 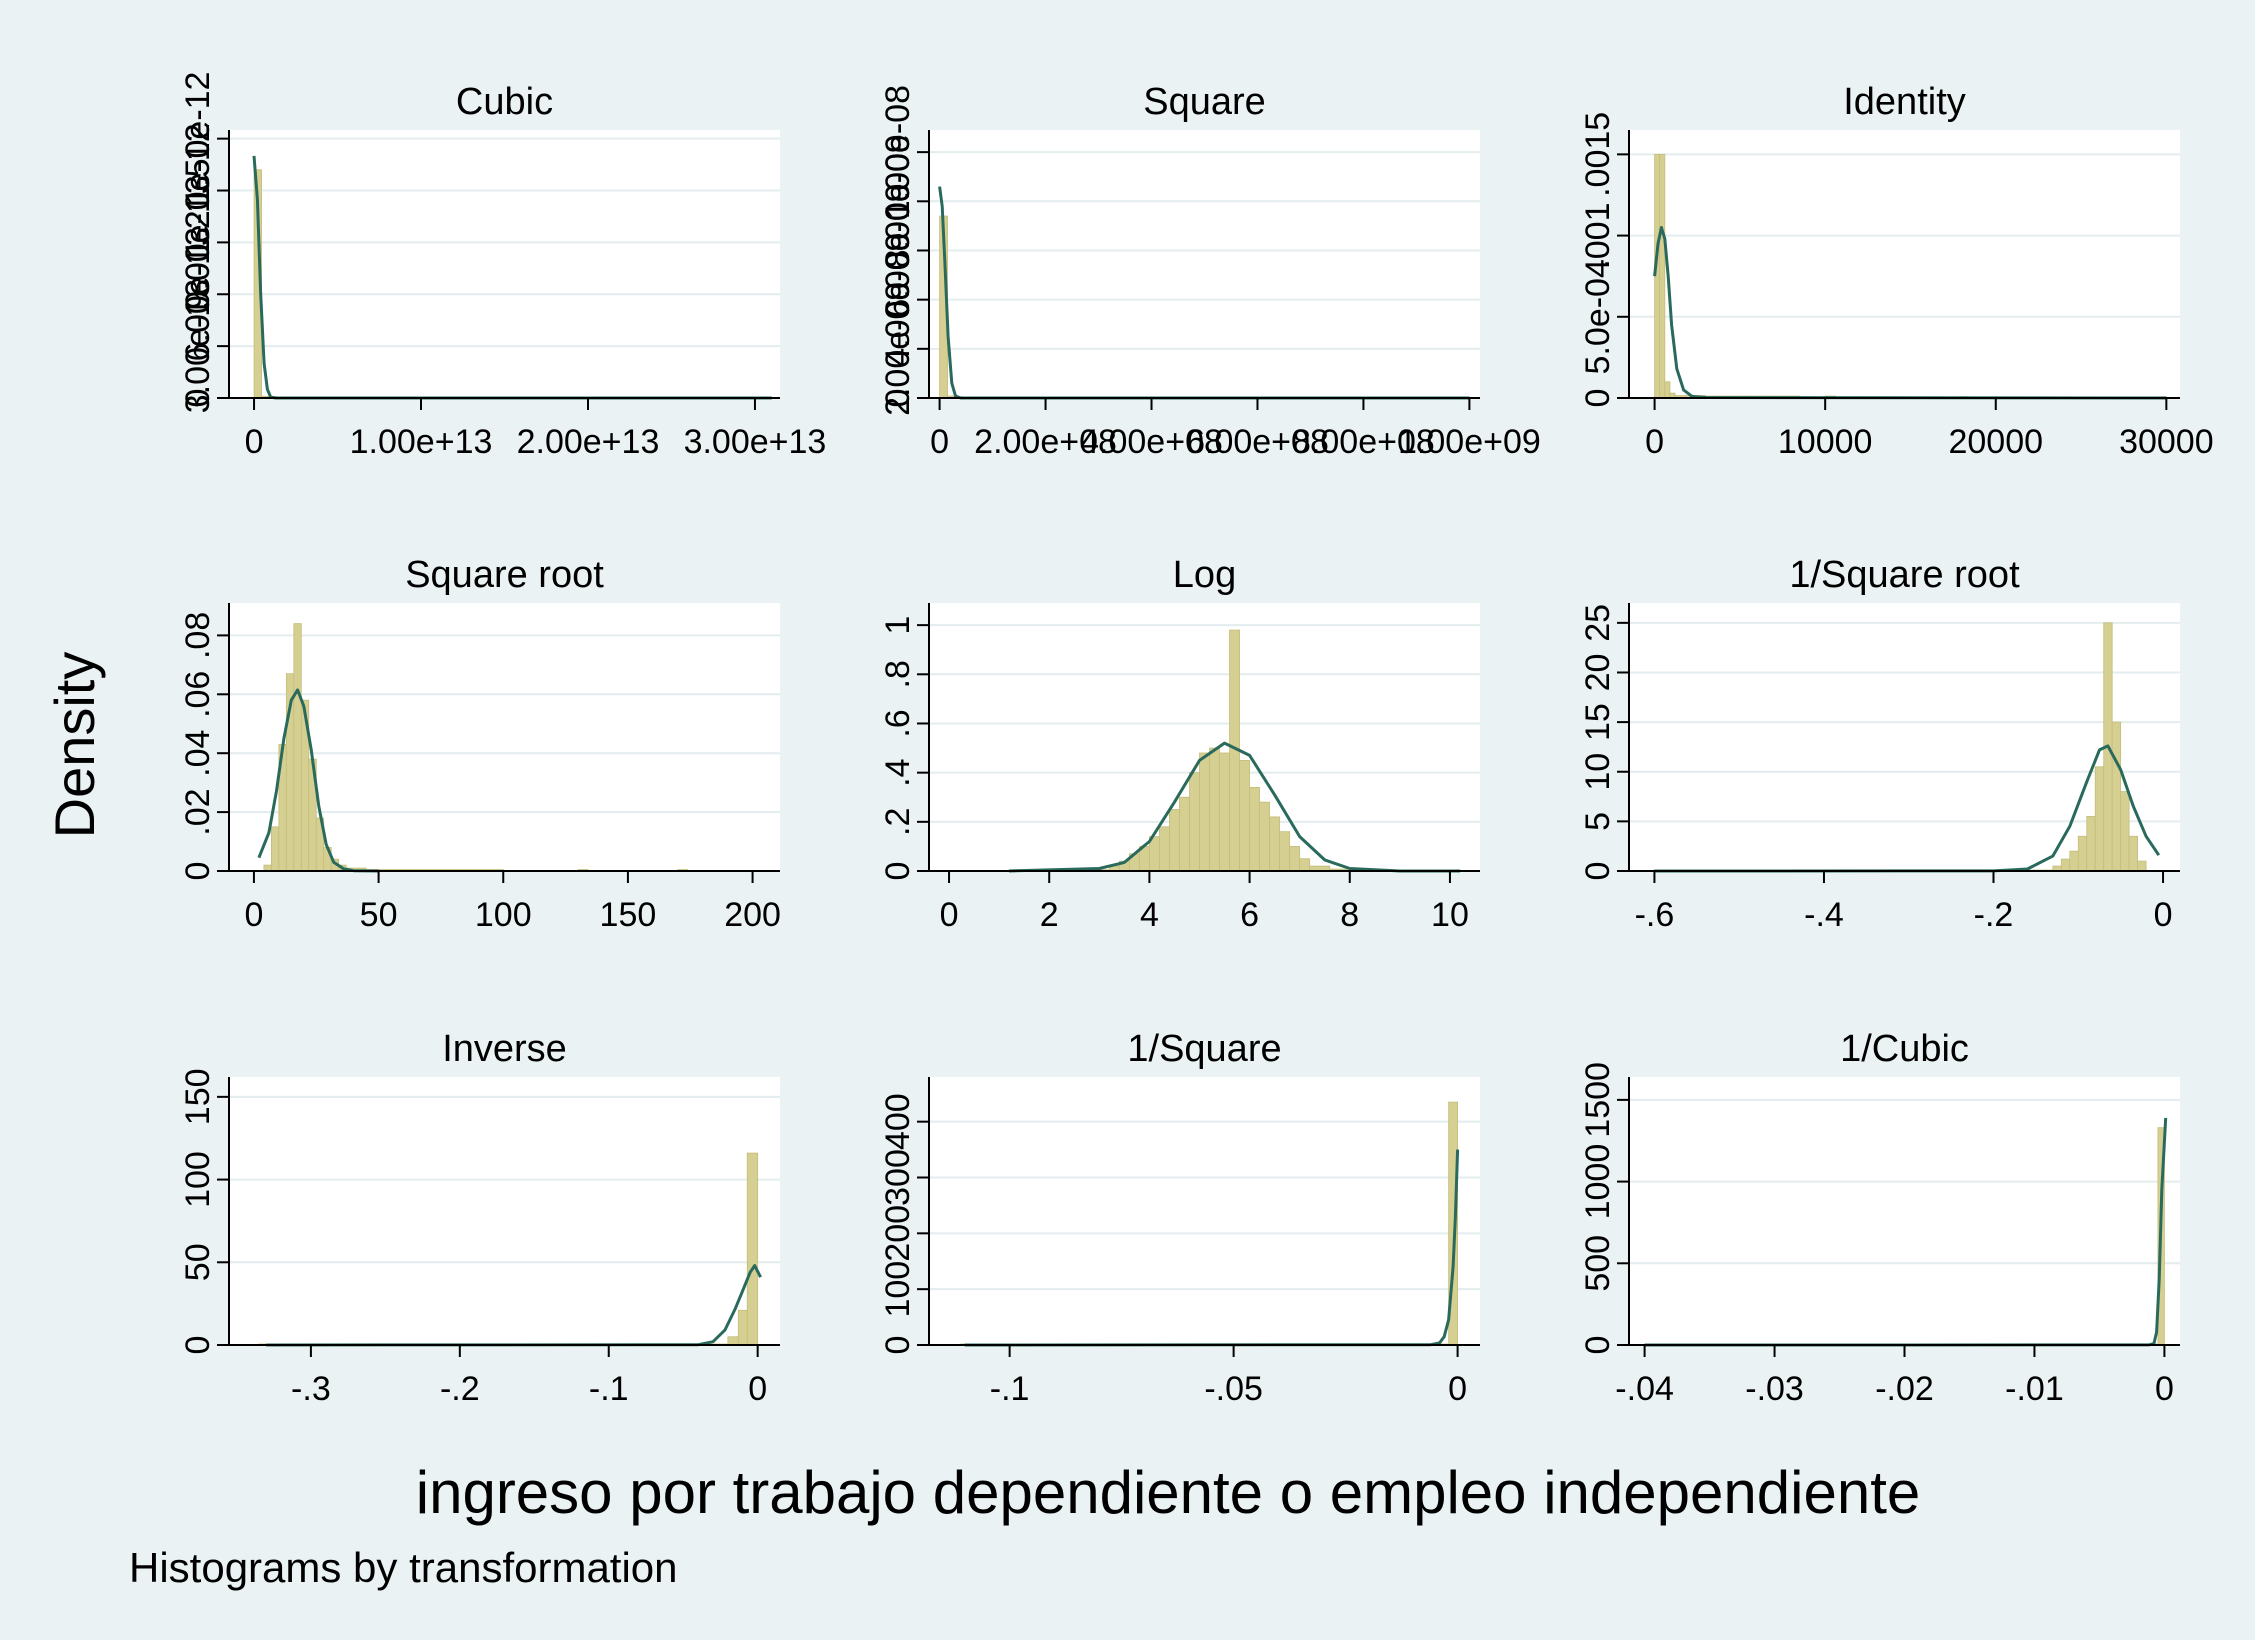 I want to click on subplot-title: Log, so click(x=1204, y=575).